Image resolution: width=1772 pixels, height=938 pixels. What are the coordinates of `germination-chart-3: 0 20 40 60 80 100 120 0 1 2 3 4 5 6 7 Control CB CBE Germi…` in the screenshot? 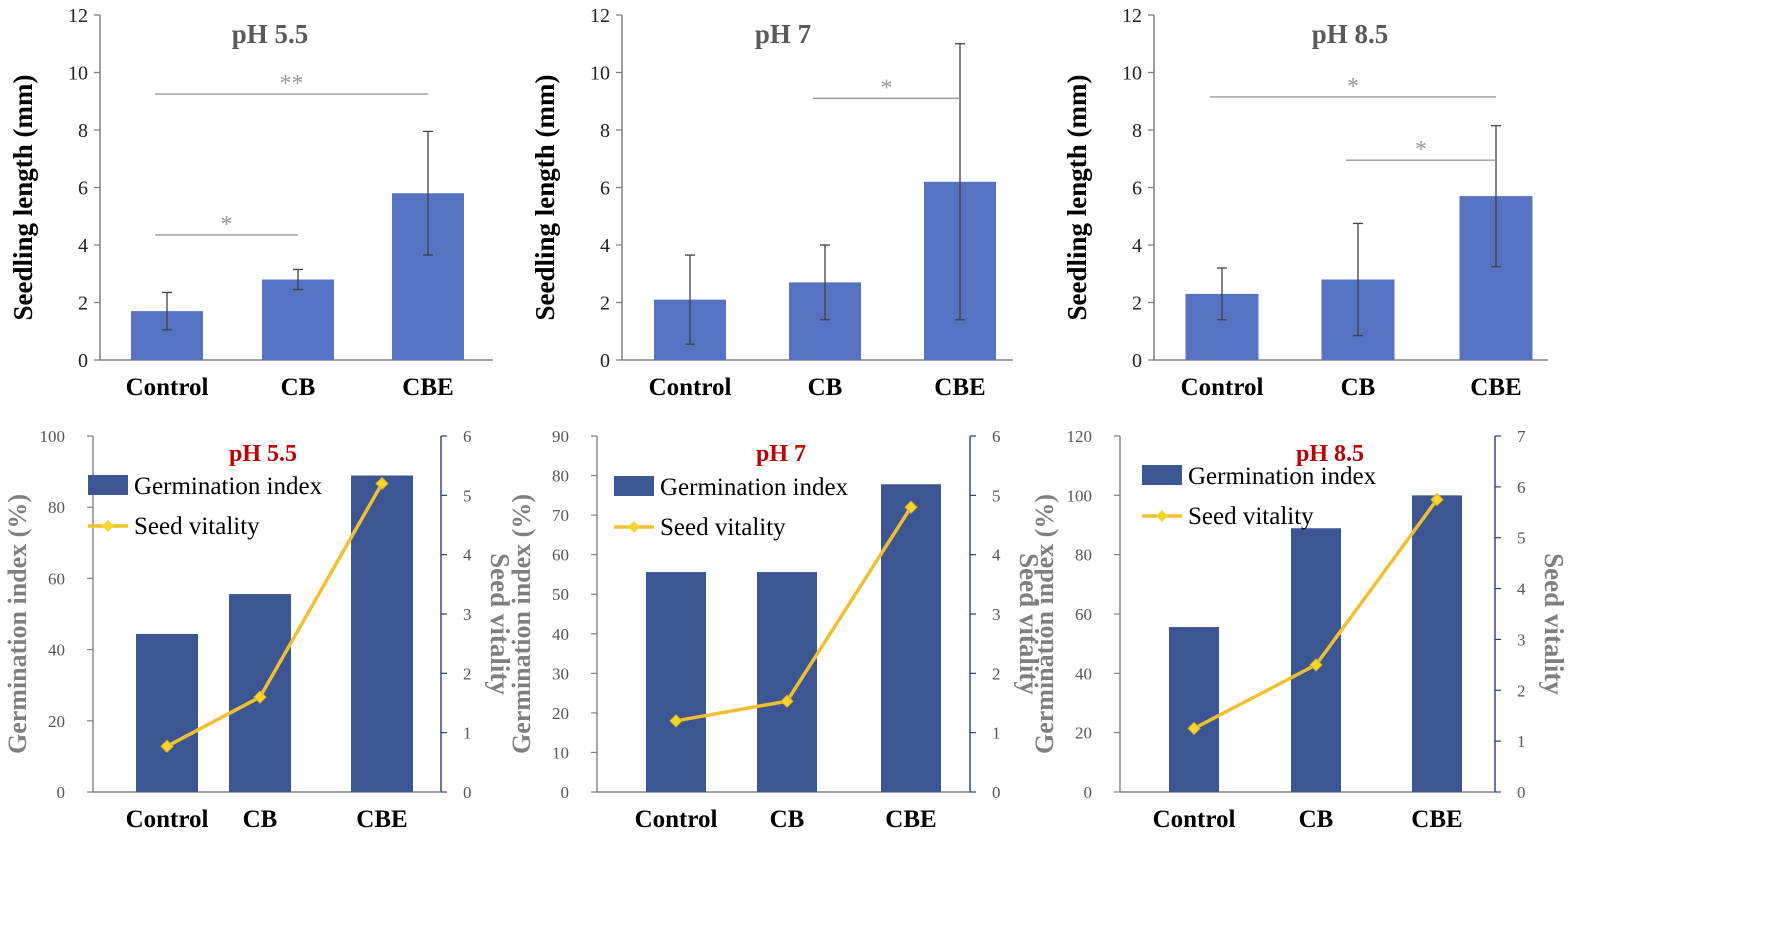 It's located at (1299, 630).